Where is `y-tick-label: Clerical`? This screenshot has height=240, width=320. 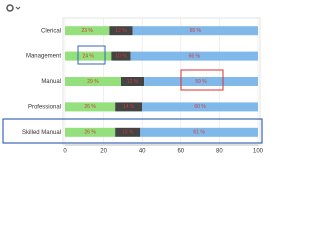 y-tick-label: Clerical is located at coordinates (51, 31).